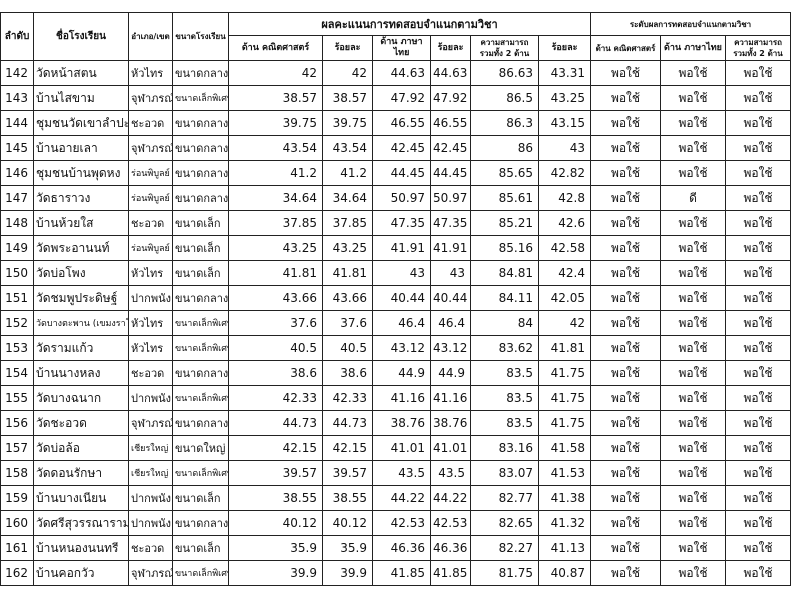 The image size is (800, 599). What do you see at coordinates (81, 98) in the screenshot?
I see `school-name: บ้านไสขาม` at bounding box center [81, 98].